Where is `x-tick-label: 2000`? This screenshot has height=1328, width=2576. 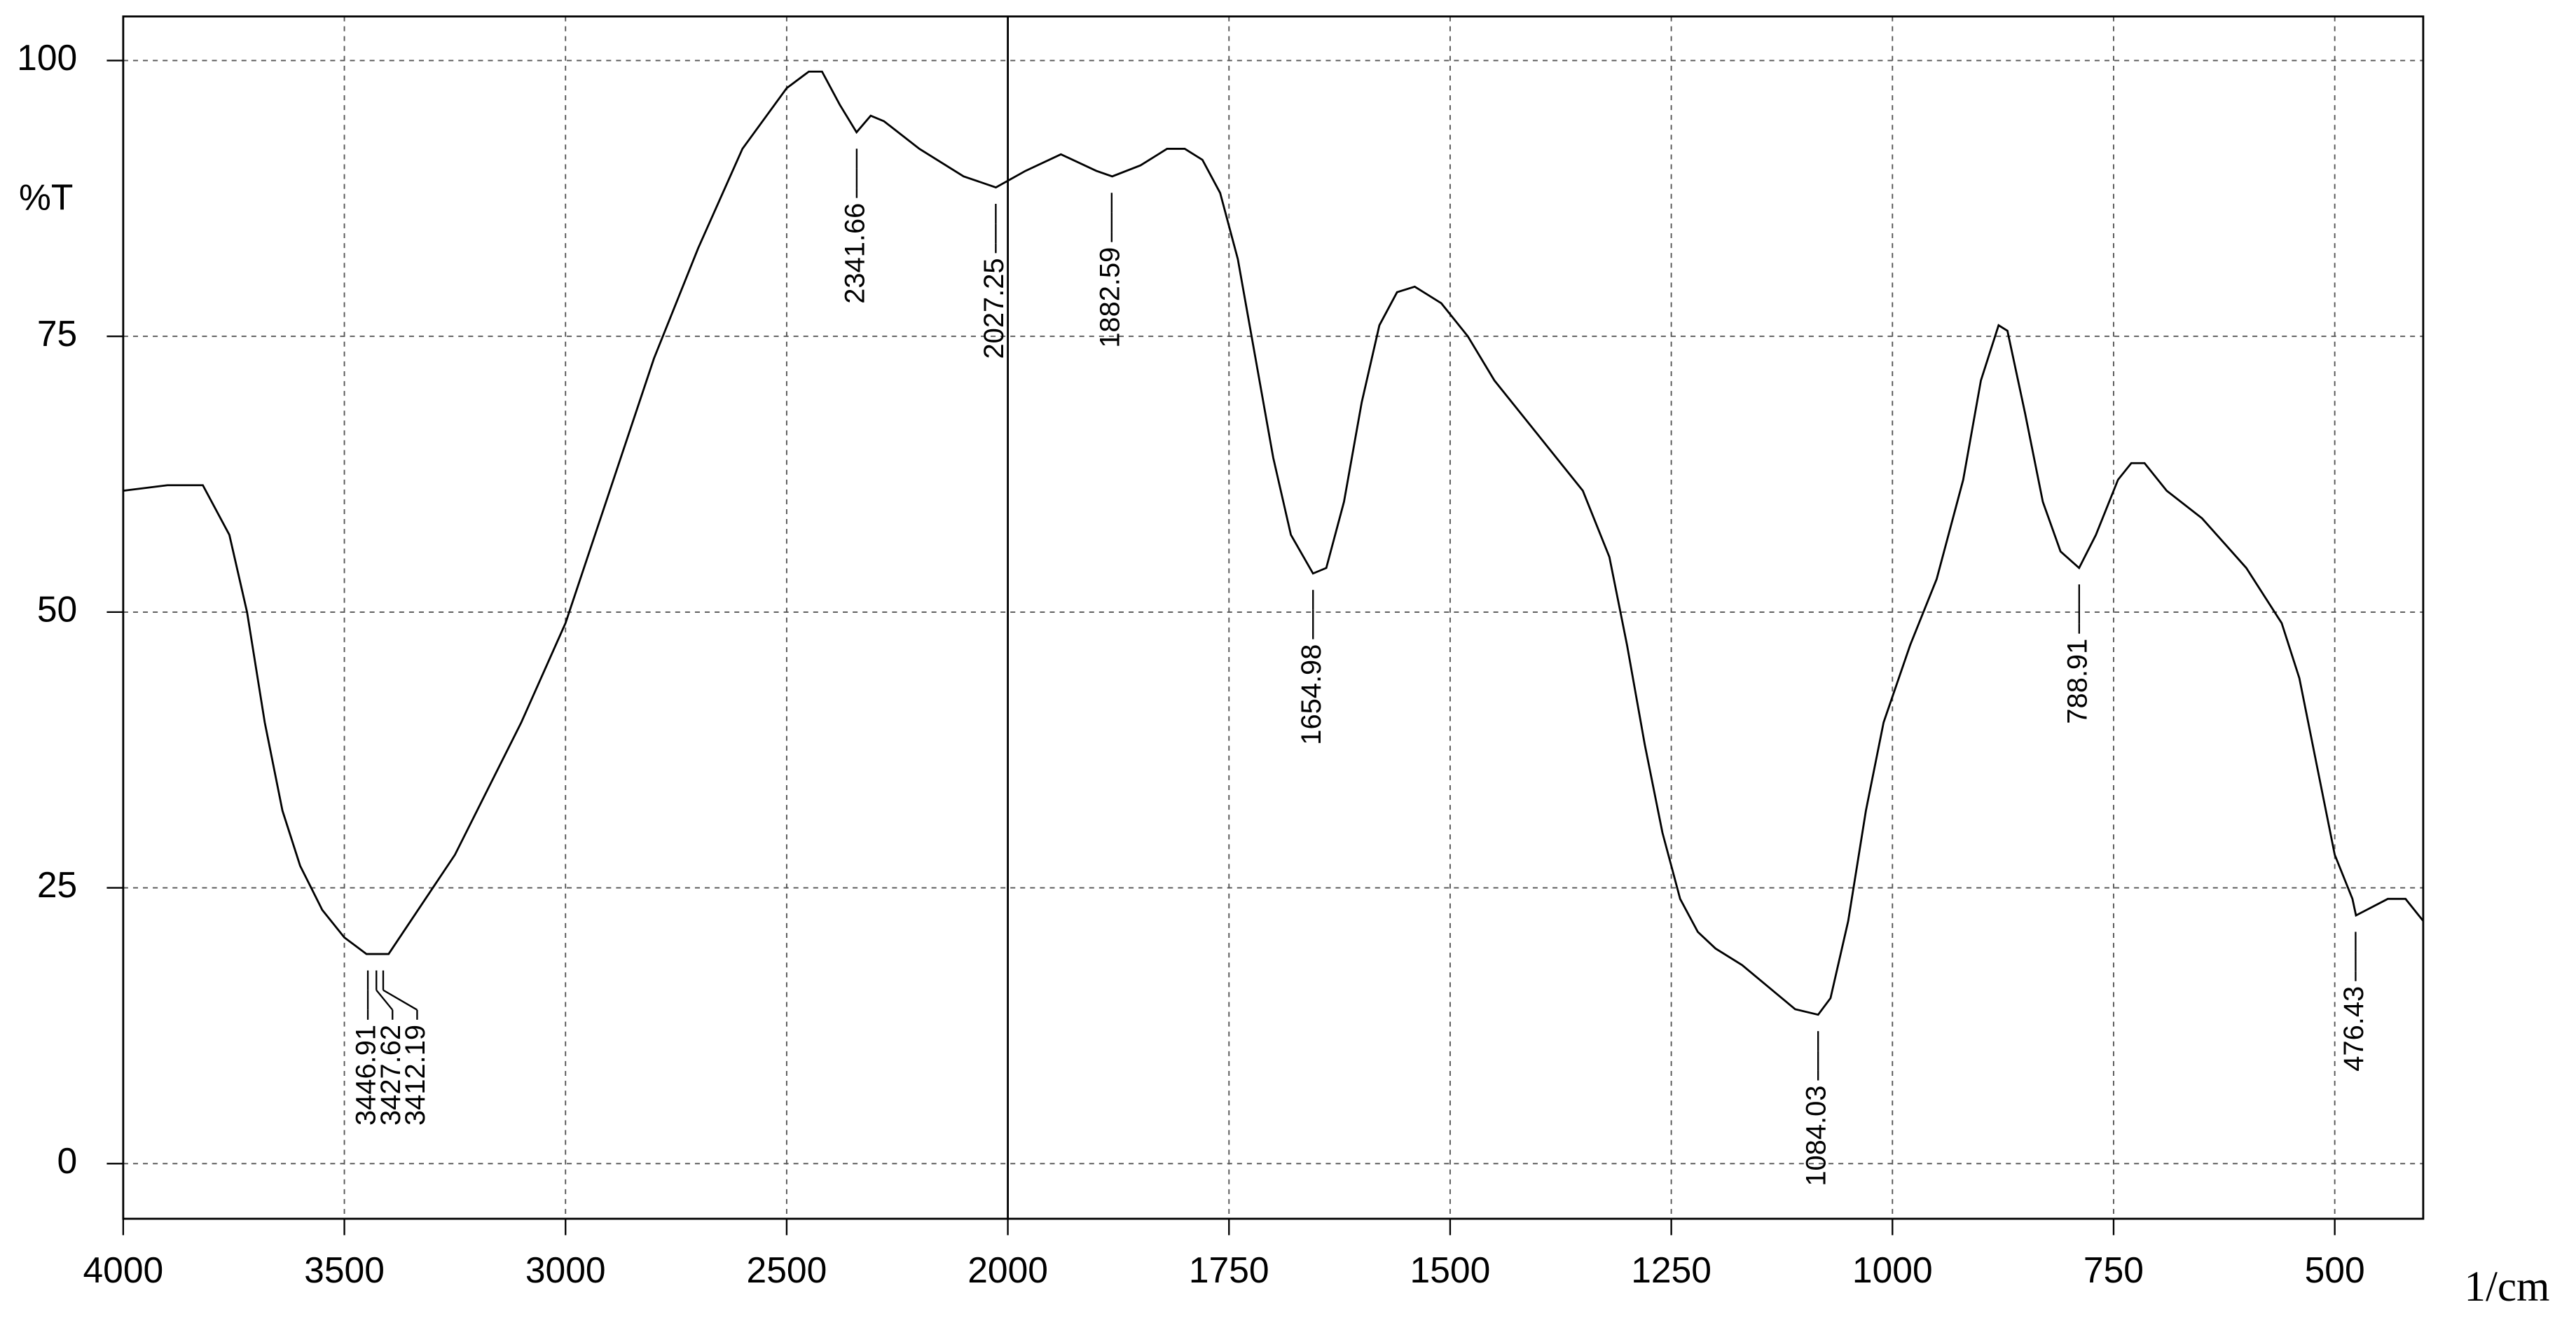
x-tick-label: 2000 is located at coordinates (1007, 1270).